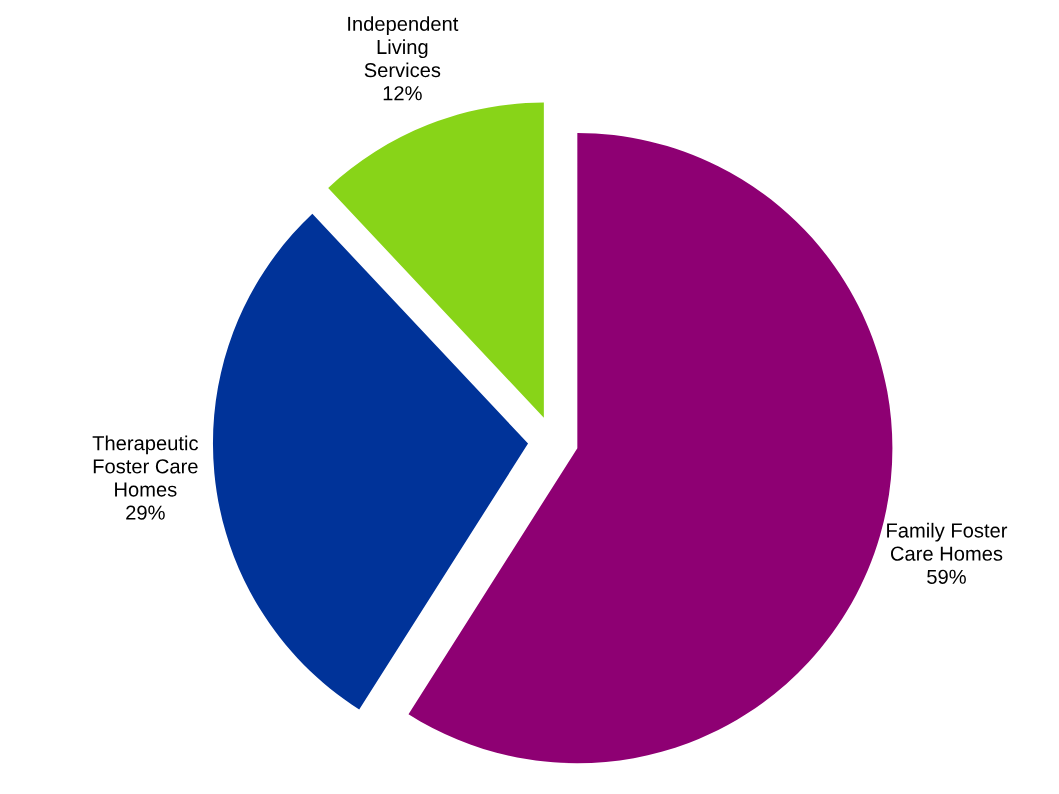  What do you see at coordinates (946, 576) in the screenshot?
I see `data-label: 59%` at bounding box center [946, 576].